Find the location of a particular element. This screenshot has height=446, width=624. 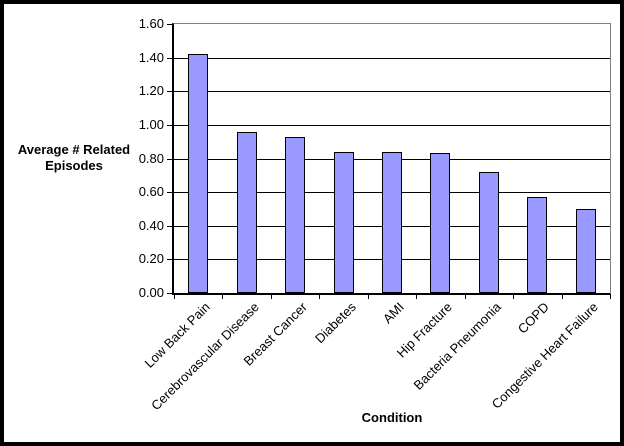

y-tick-label: 1.40 is located at coordinates (151, 57).